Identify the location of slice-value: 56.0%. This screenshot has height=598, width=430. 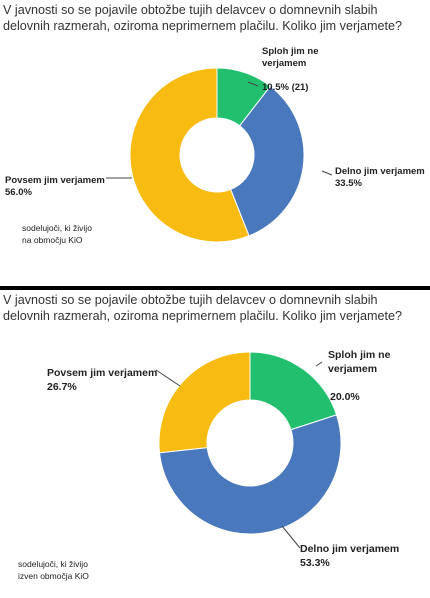
(18, 192).